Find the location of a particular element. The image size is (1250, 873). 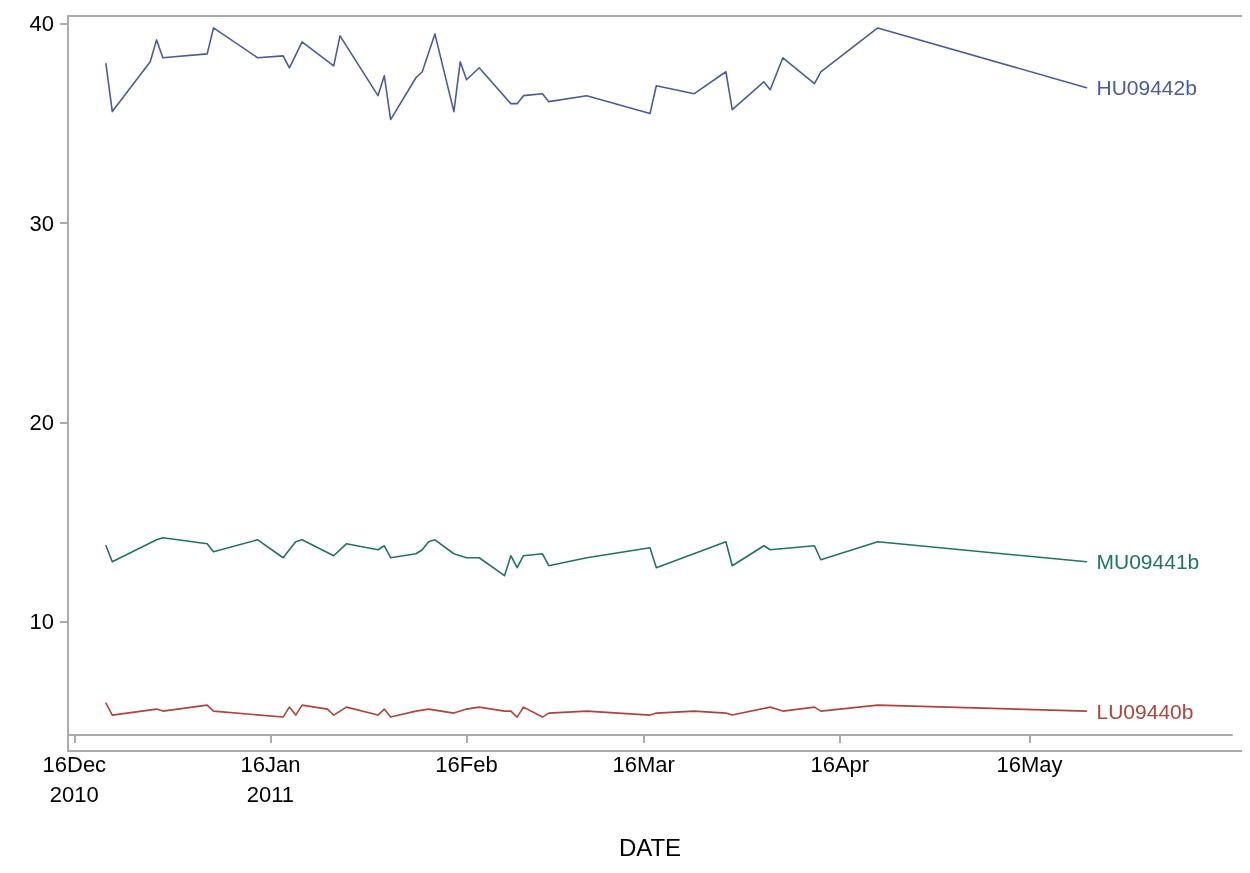

x-tick-label: 16Jan 2011 is located at coordinates (270, 779).